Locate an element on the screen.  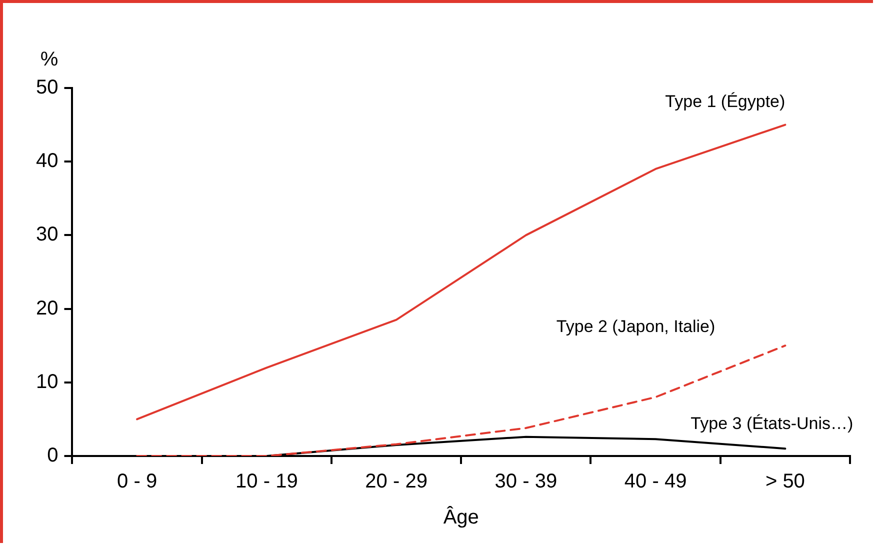
text: Type 2 (Japon, Italie) is located at coordinates (636, 326).